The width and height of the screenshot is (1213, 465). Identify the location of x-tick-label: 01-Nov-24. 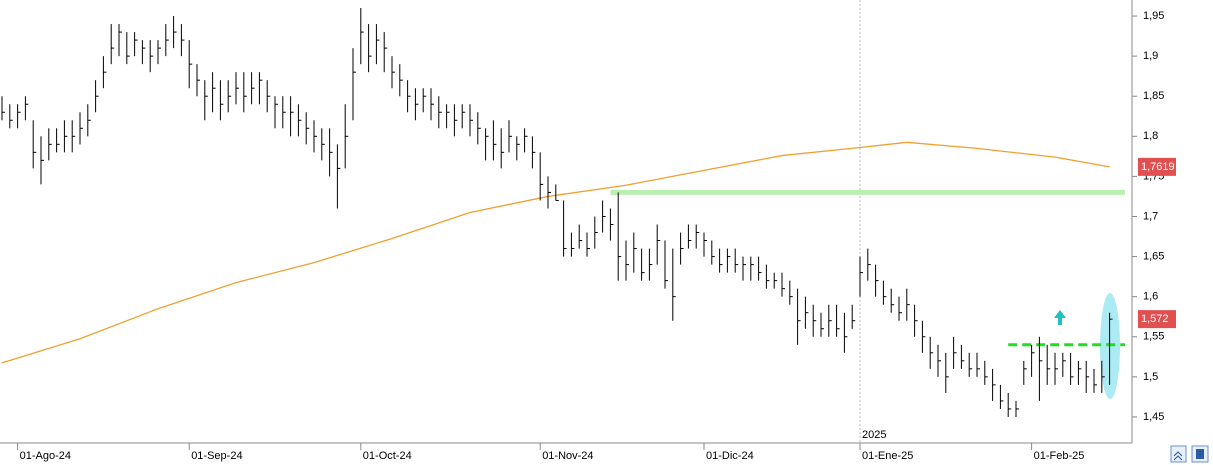
(567, 456).